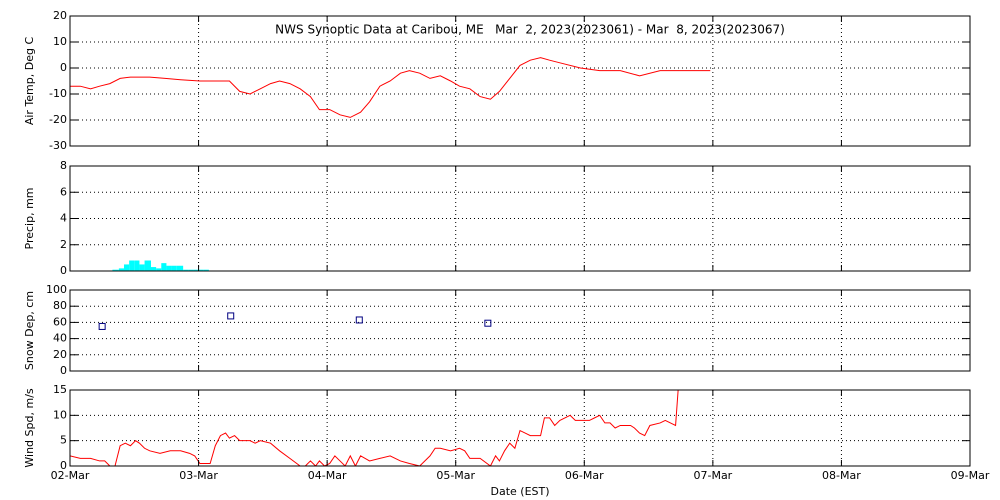 This screenshot has width=1000, height=500. I want to click on y-tick-label: -30, so click(58, 145).